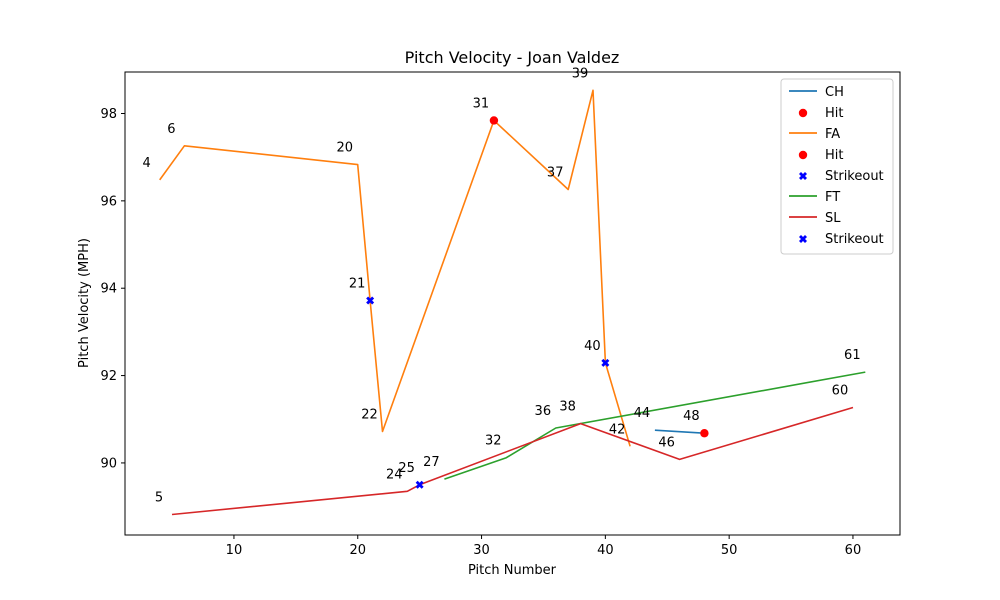  What do you see at coordinates (567, 407) in the screenshot?
I see `pitch-number-label: 38` at bounding box center [567, 407].